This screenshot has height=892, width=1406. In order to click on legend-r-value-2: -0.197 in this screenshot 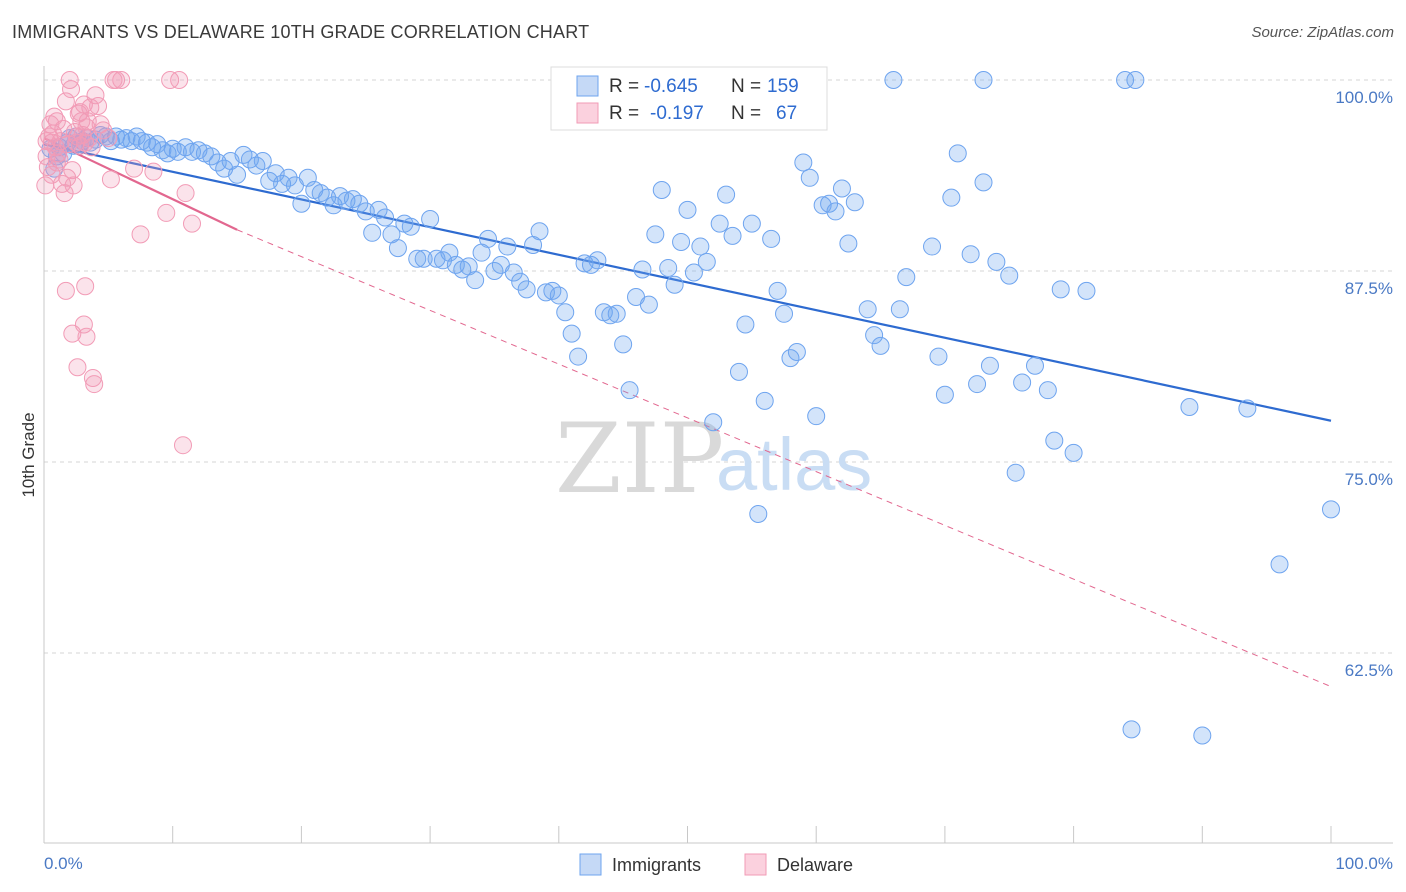, I will do `click(677, 113)`.